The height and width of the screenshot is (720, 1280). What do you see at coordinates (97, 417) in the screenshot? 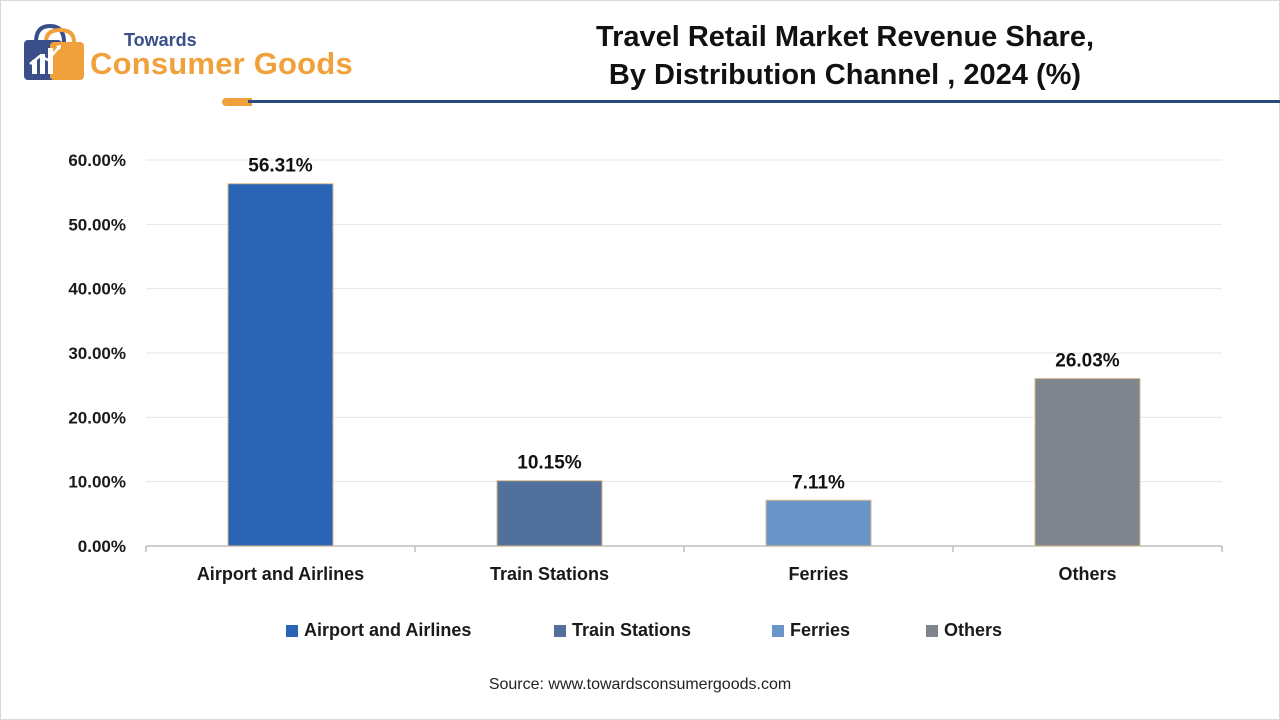
I see `y-tick-label: 20.00%` at bounding box center [97, 417].